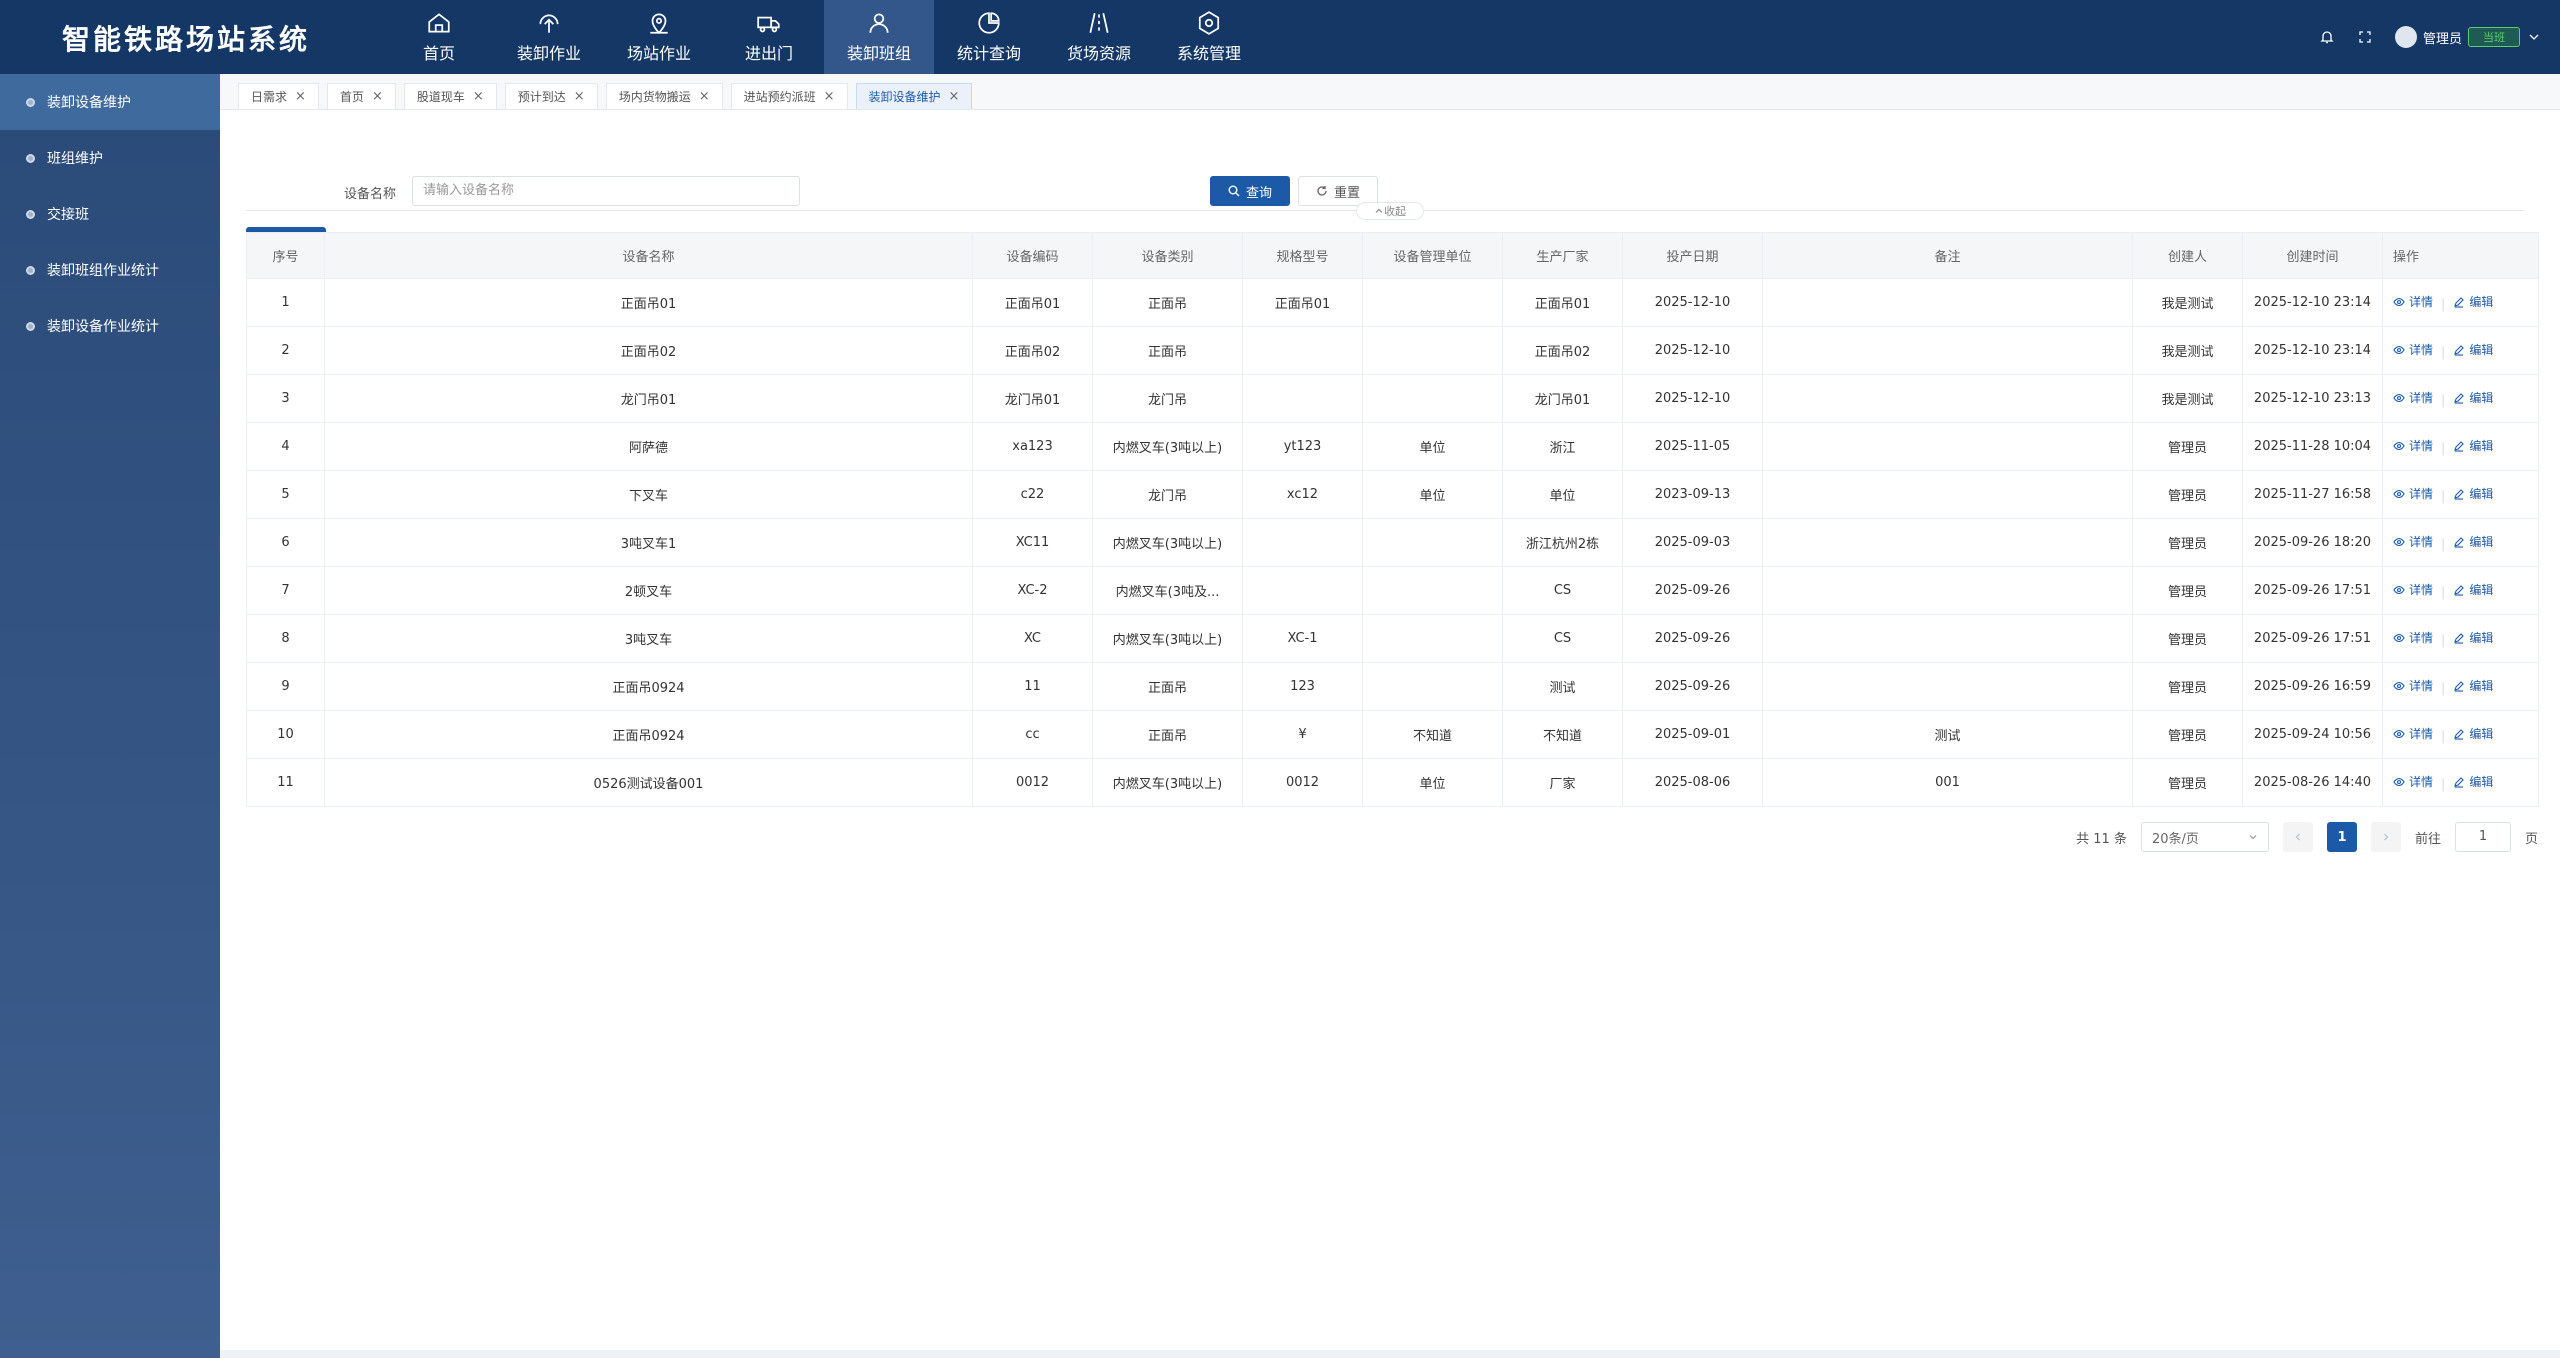 The image size is (2560, 1358). Describe the element at coordinates (659, 37) in the screenshot. I see `nav-station-ops: 场站作业` at that location.